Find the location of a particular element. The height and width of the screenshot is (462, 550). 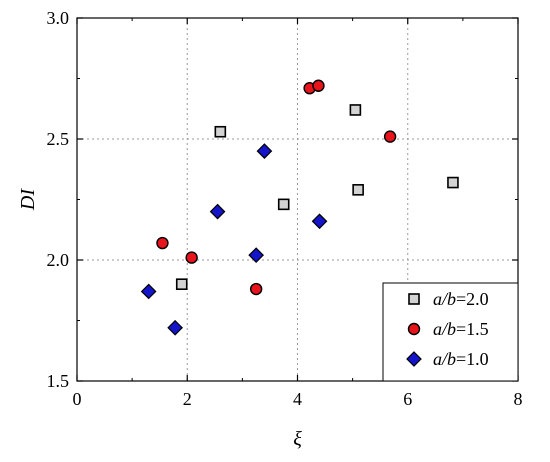

legend-square-icon is located at coordinates (414, 299).